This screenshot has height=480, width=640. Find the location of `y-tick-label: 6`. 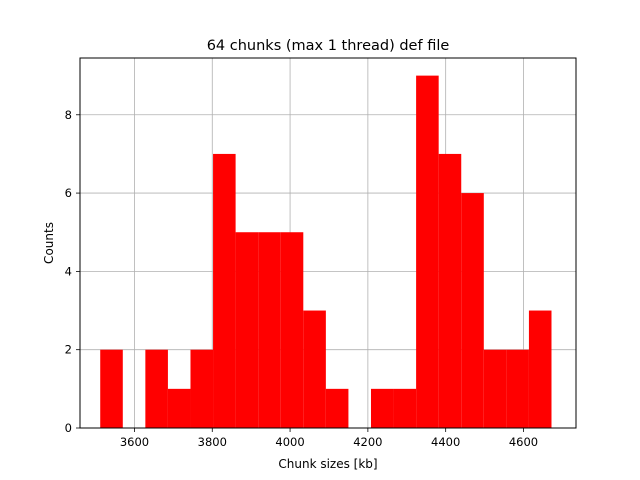

y-tick-label: 6 is located at coordinates (68, 193).